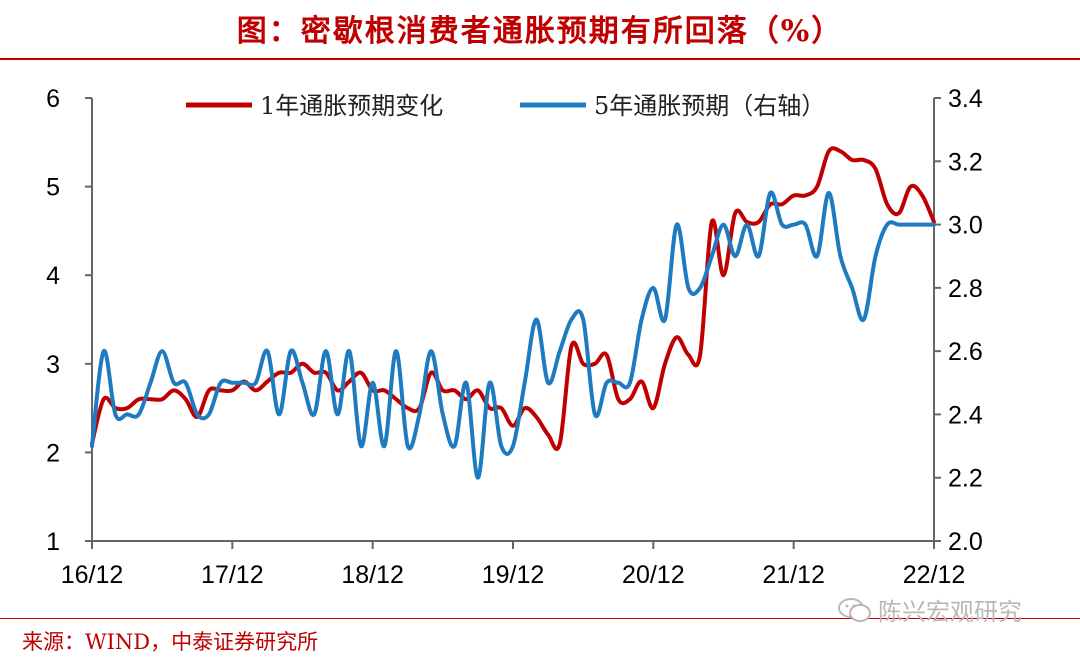  What do you see at coordinates (53, 453) in the screenshot?
I see `y-left-tick-label: 2` at bounding box center [53, 453].